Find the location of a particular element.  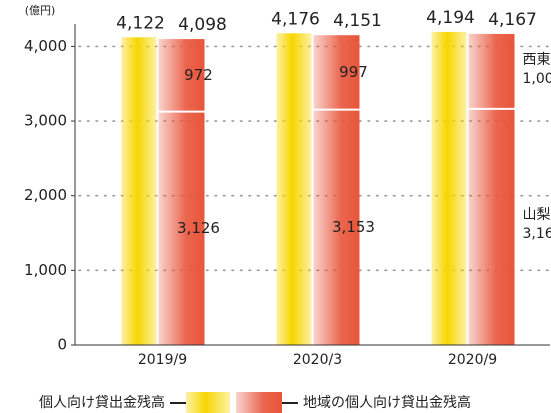

value-label: 4,176 is located at coordinates (295, 19).